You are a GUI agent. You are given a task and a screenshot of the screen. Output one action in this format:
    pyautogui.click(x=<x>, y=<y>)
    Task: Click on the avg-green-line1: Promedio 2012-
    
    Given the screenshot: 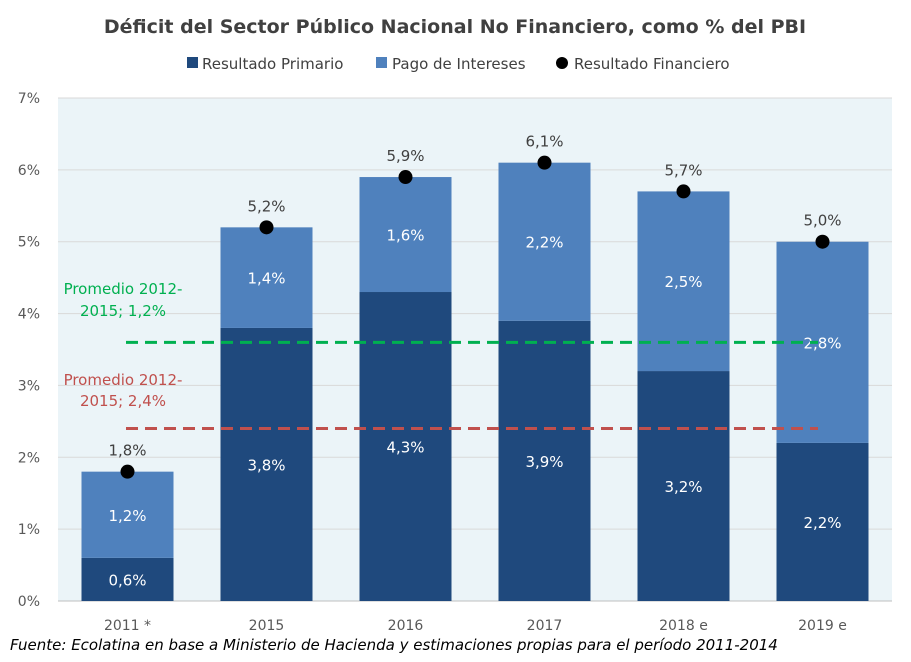 What is the action you would take?
    pyautogui.click(x=123, y=289)
    